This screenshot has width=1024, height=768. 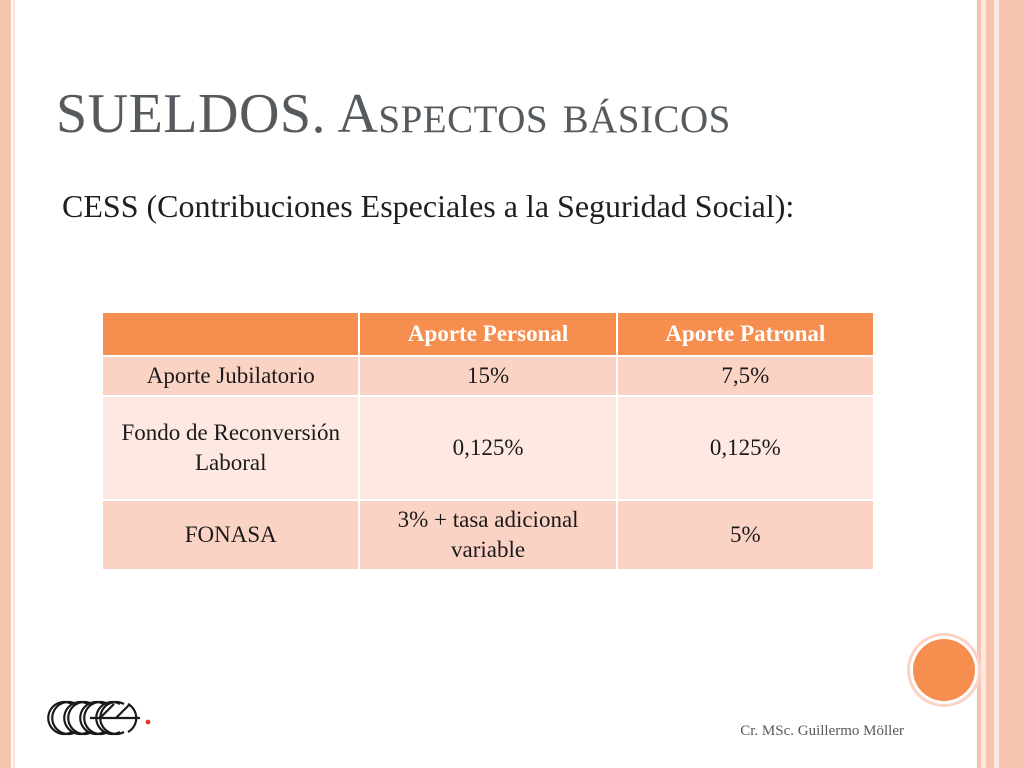 What do you see at coordinates (5, 384) in the screenshot?
I see `left-decor-border` at bounding box center [5, 384].